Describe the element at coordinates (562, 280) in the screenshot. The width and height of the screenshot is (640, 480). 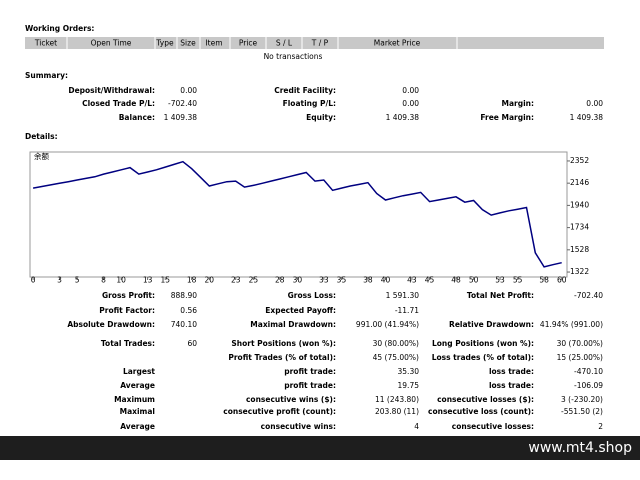
I see `x-tick-label: 60` at that location.